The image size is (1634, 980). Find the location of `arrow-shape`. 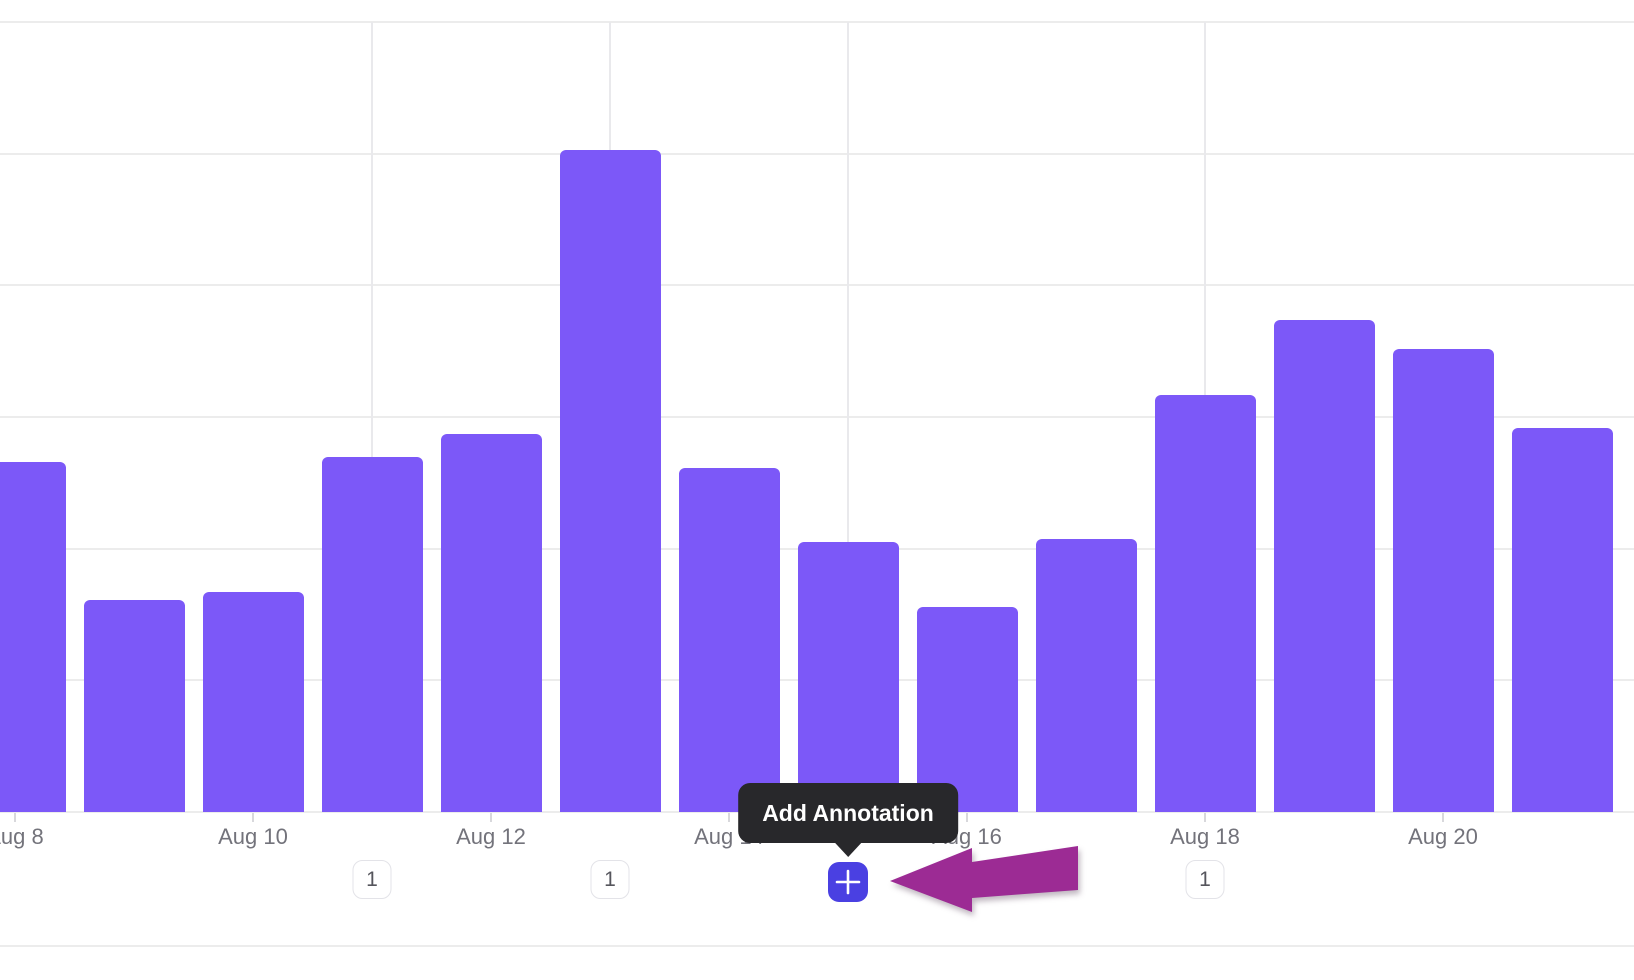

arrow-shape is located at coordinates (984, 879).